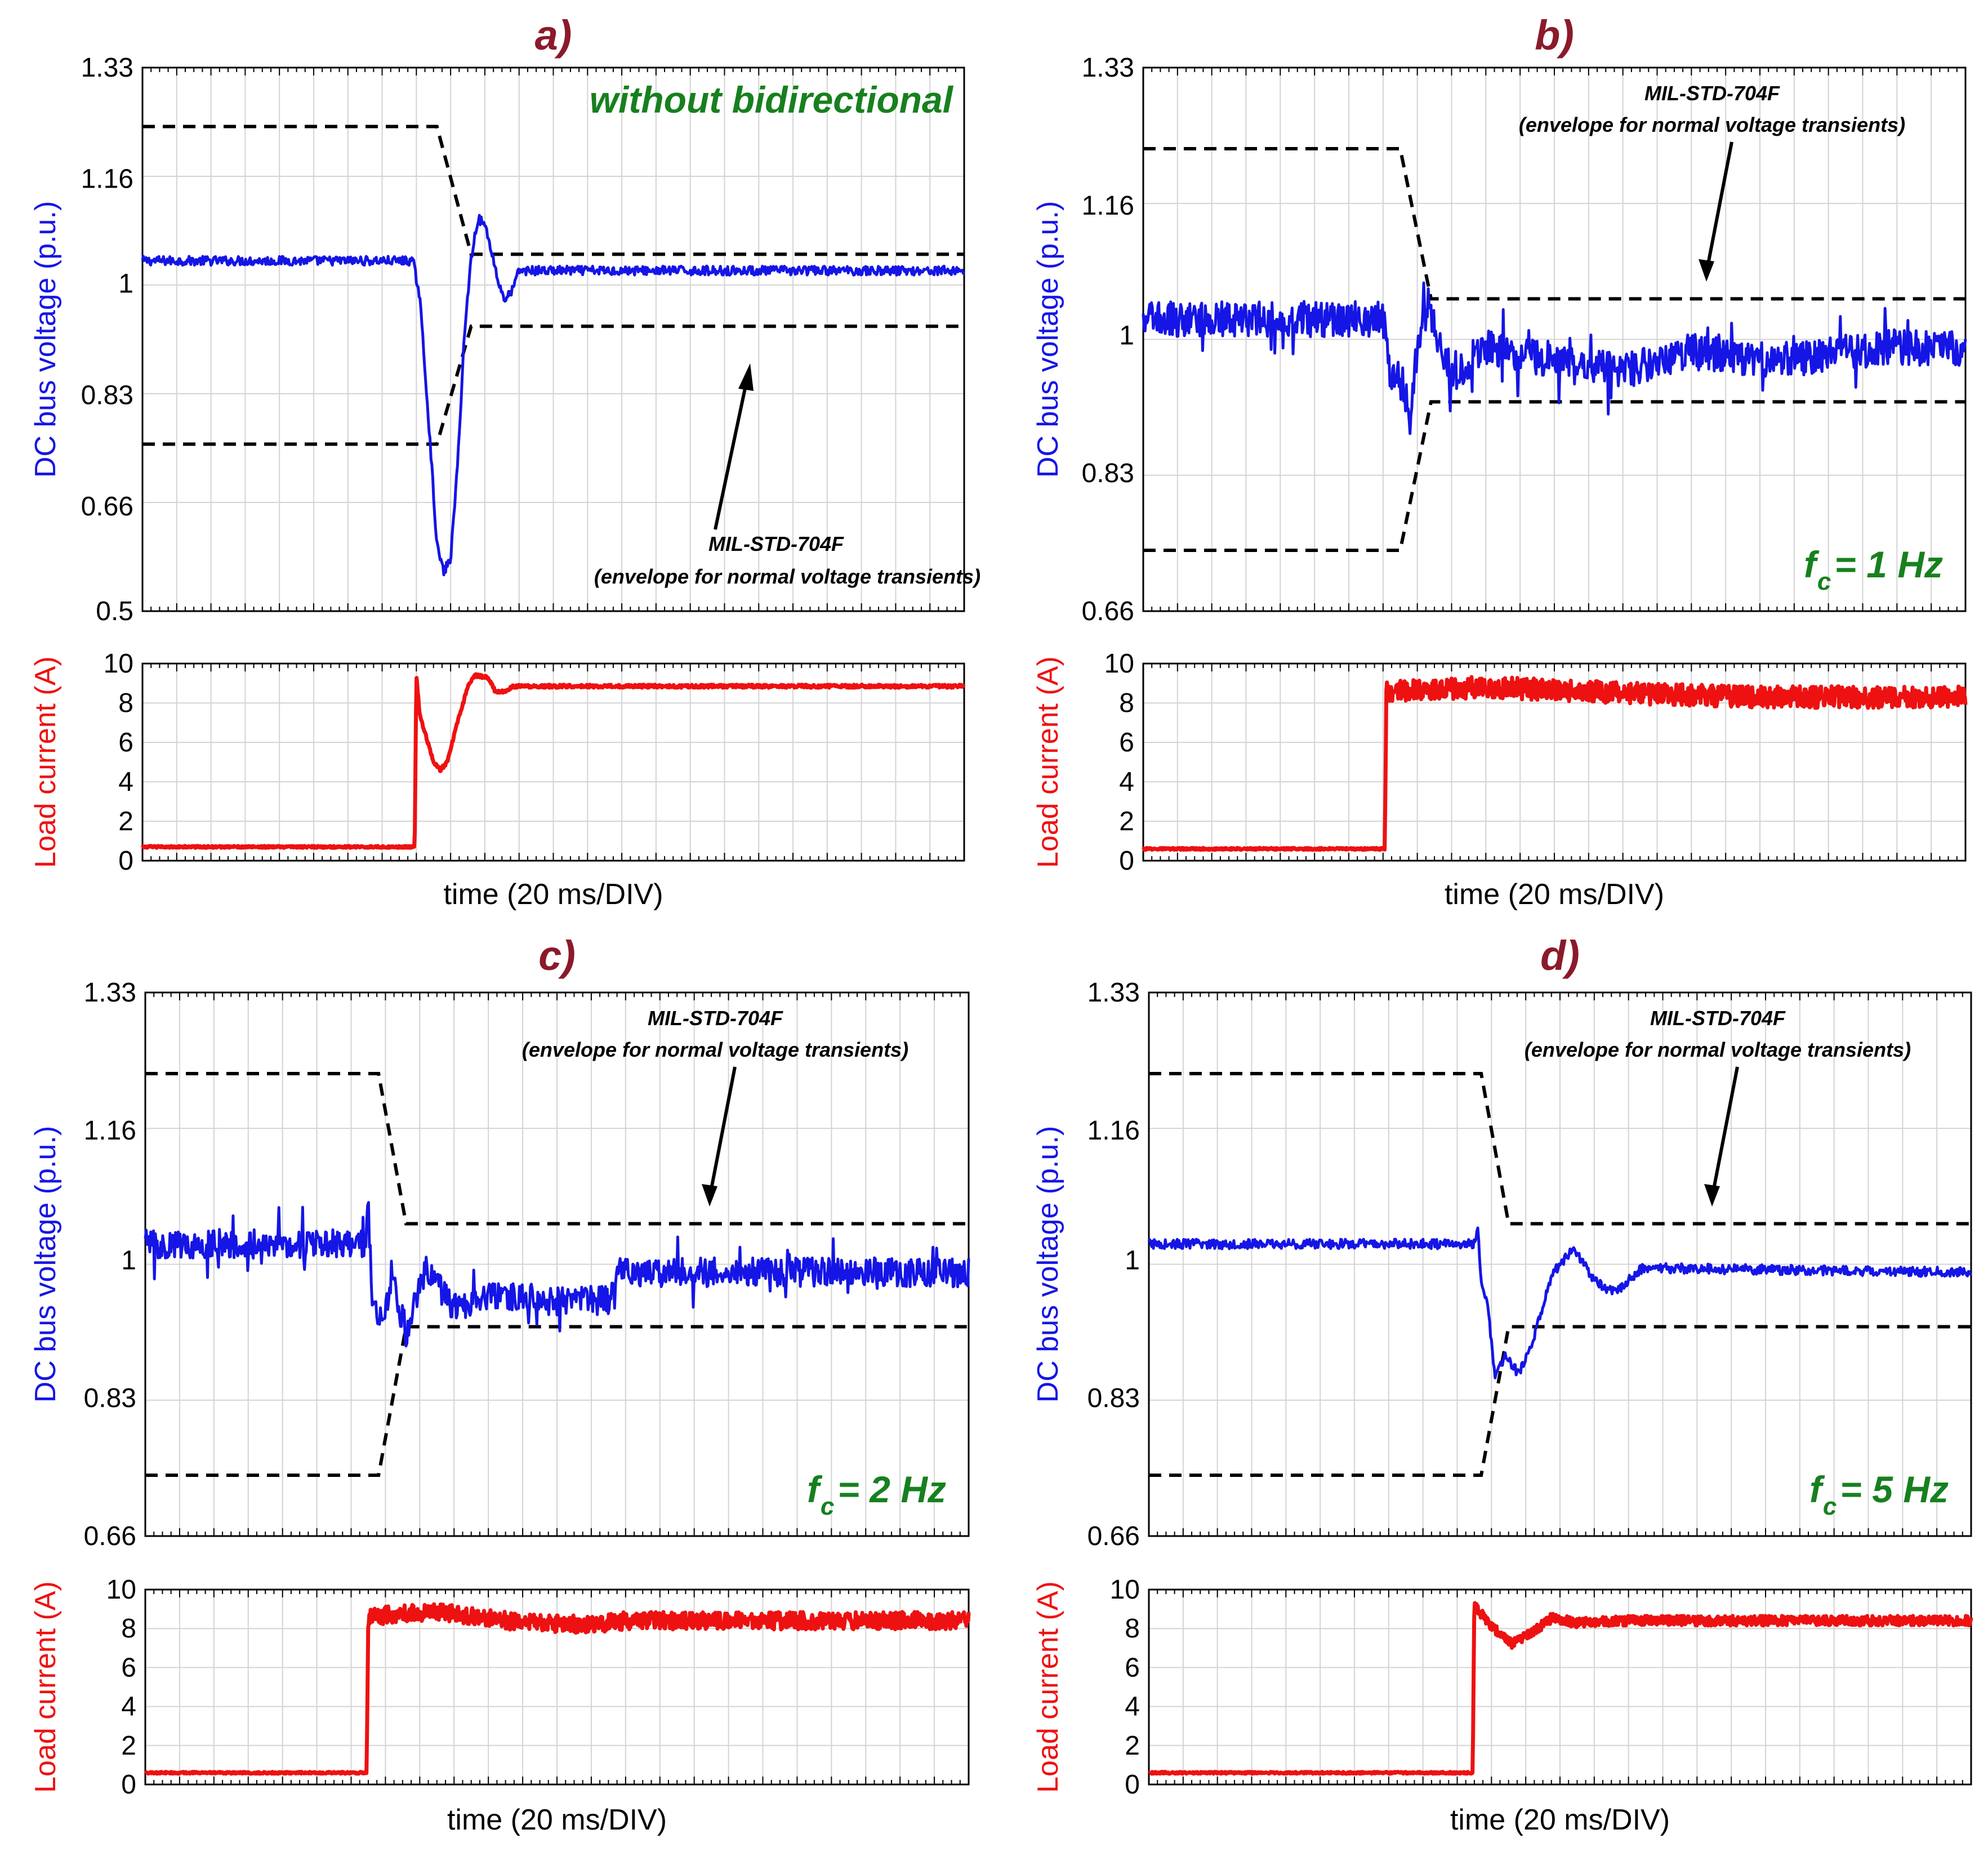 This screenshot has width=1988, height=1856. What do you see at coordinates (1888, 564) in the screenshot?
I see `cutoff-frequency-label: = 1 Hz` at bounding box center [1888, 564].